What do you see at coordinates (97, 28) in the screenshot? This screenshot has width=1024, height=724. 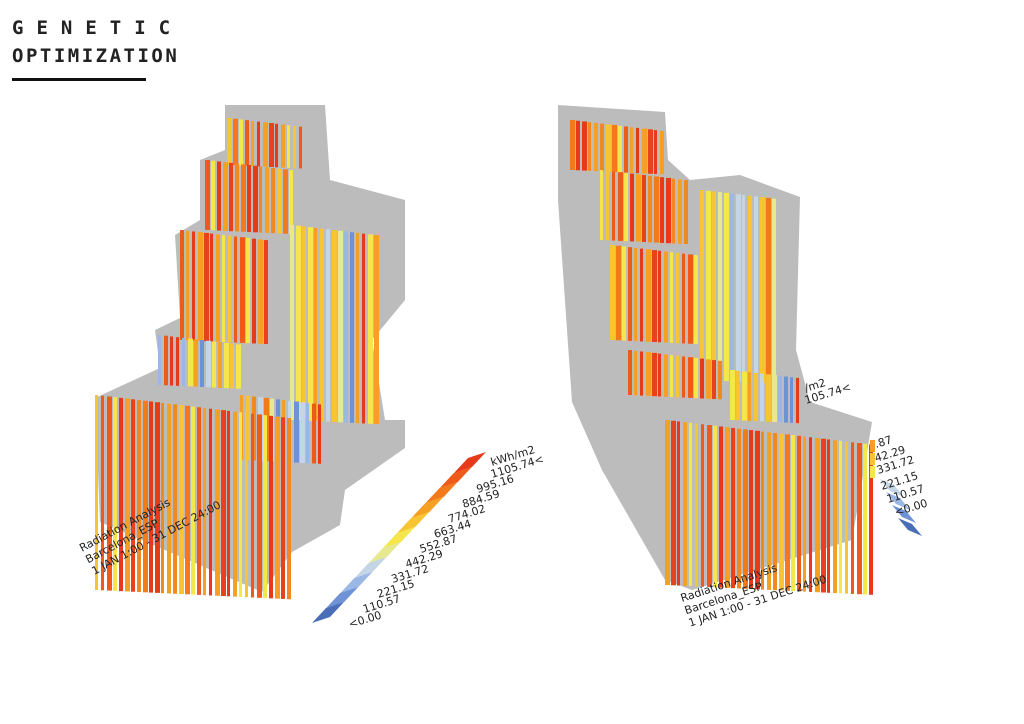 I see `title: GENETIC` at bounding box center [97, 28].